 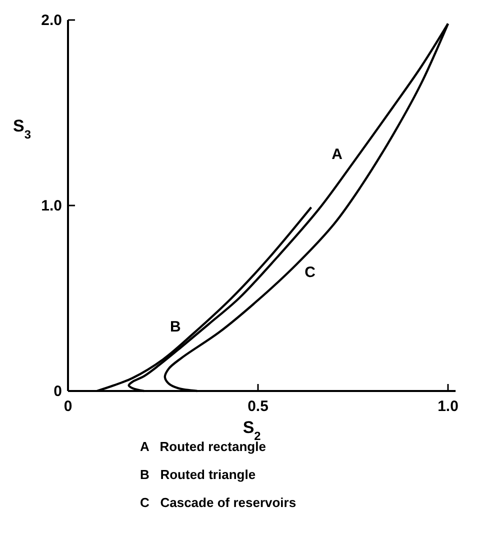 I want to click on y-tick-label: 2.0, so click(x=51, y=20).